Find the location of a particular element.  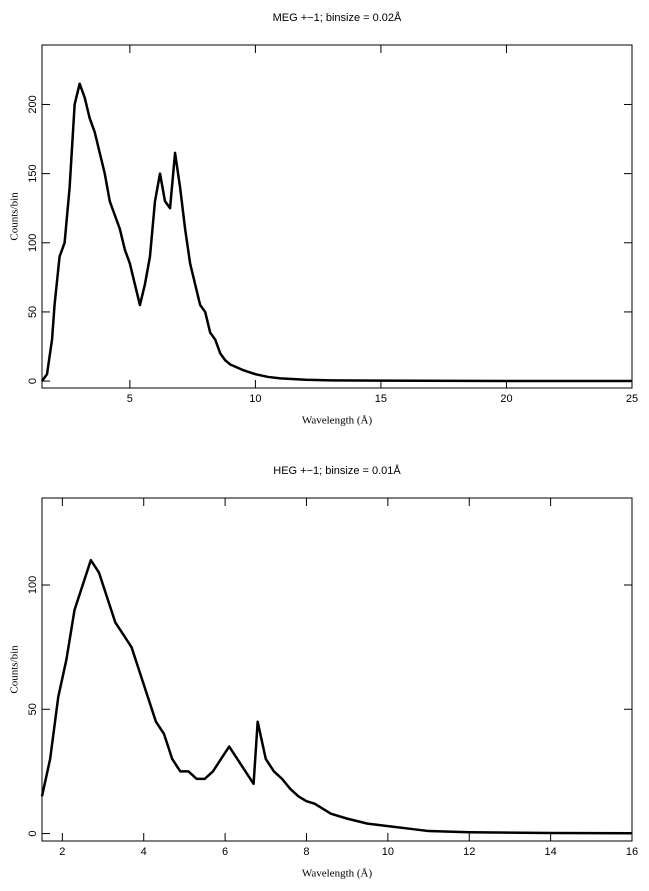

chart-title: MEG +−1; binsize = 0.02Å is located at coordinates (337, 17).